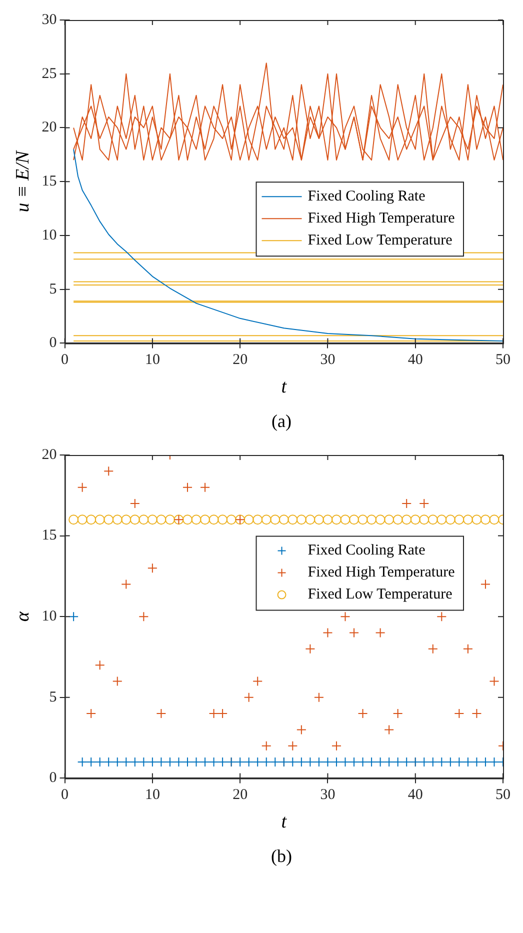  What do you see at coordinates (23, 181) in the screenshot?
I see `y-axis-title: u ≡ E/N` at bounding box center [23, 181].